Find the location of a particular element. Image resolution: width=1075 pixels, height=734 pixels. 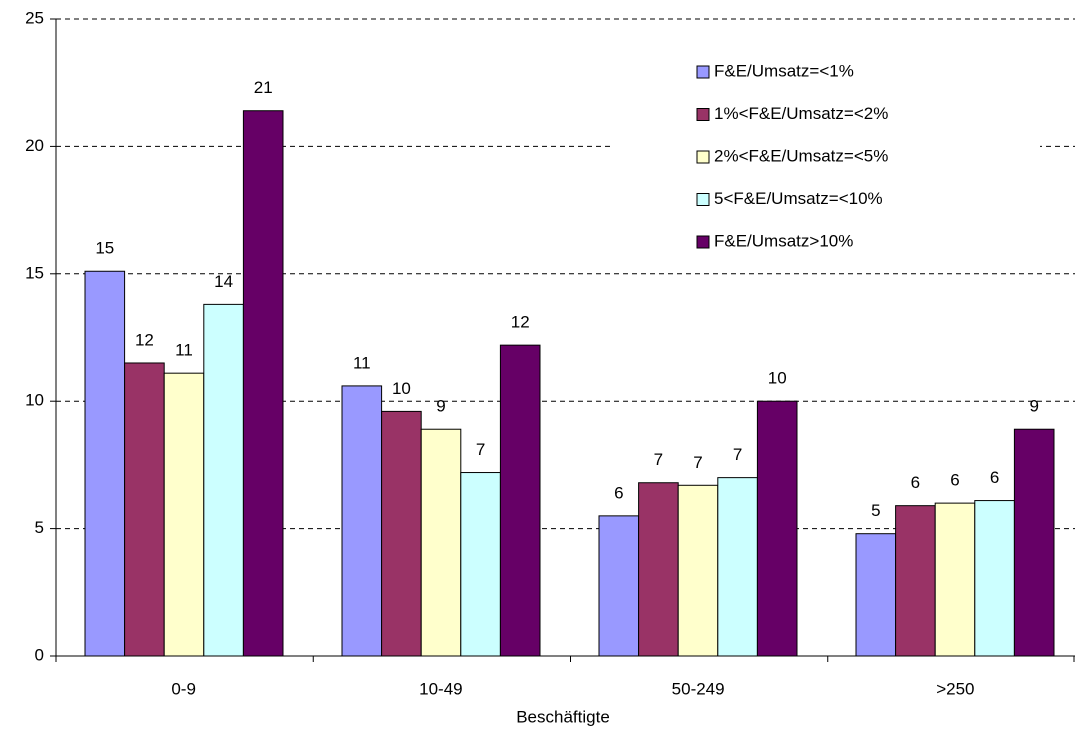

x-tick-label: 50-249 is located at coordinates (698, 688).